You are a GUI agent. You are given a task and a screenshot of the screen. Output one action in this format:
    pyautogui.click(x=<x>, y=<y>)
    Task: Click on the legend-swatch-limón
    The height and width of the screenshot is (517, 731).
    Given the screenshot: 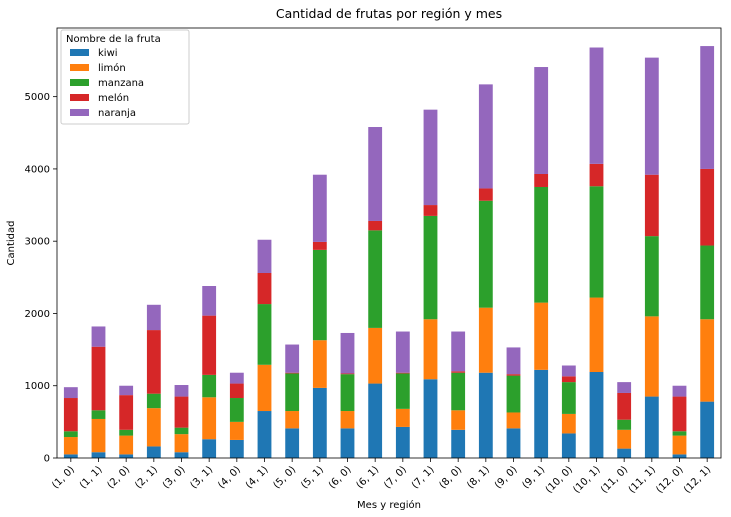 What is the action you would take?
    pyautogui.click(x=79, y=67)
    